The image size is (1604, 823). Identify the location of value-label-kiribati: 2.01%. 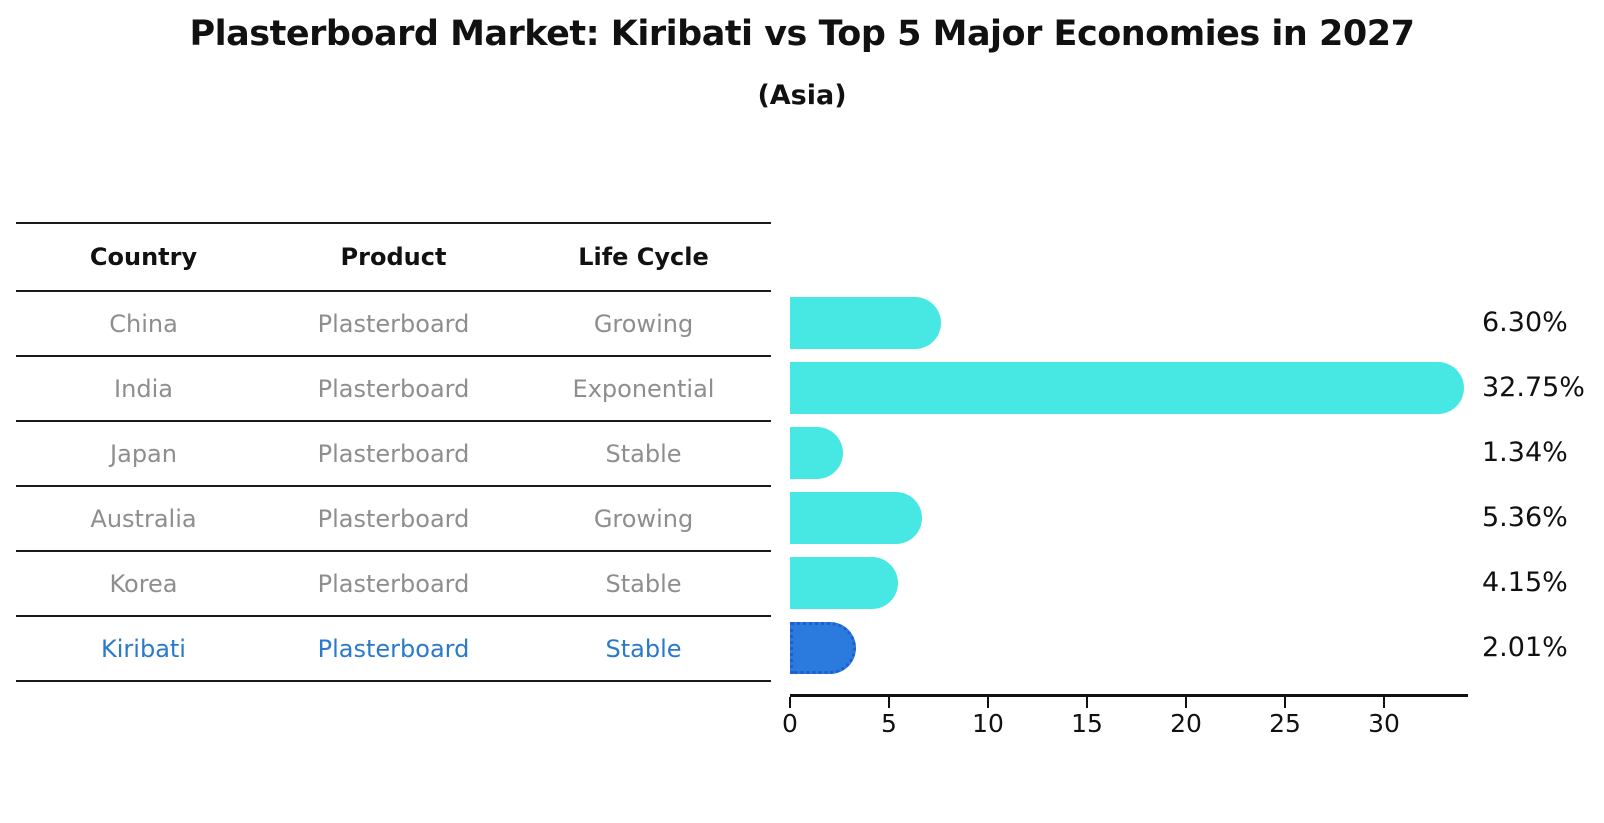
(1525, 647).